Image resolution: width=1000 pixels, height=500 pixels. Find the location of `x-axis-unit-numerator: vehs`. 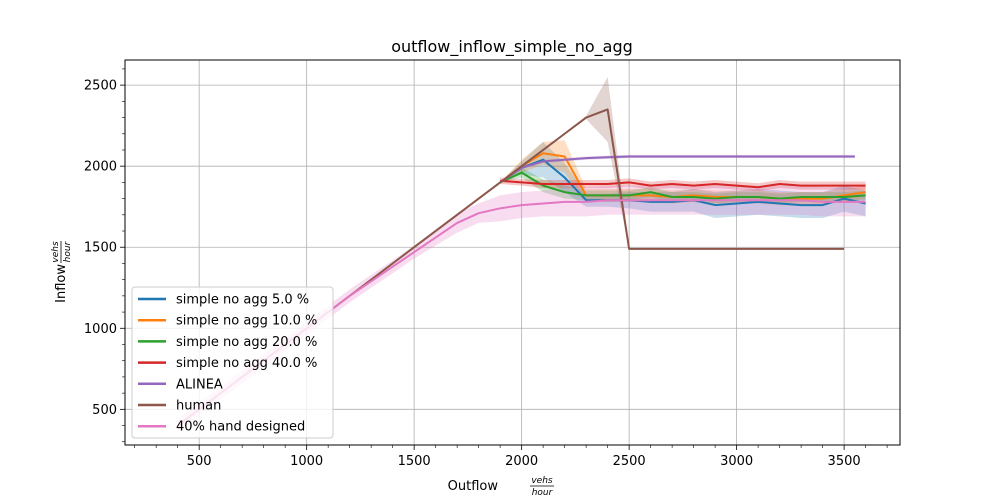

x-axis-unit-numerator: vehs is located at coordinates (542, 481).